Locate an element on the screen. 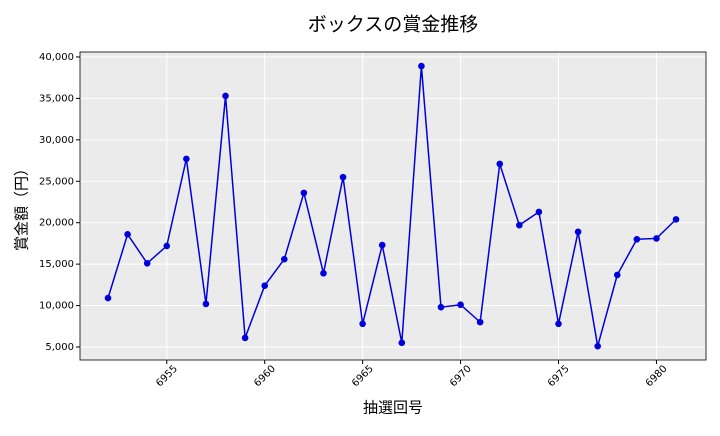 Image resolution: width=720 pixels, height=436 pixels. x-tick-label: 6975 is located at coordinates (559, 376).